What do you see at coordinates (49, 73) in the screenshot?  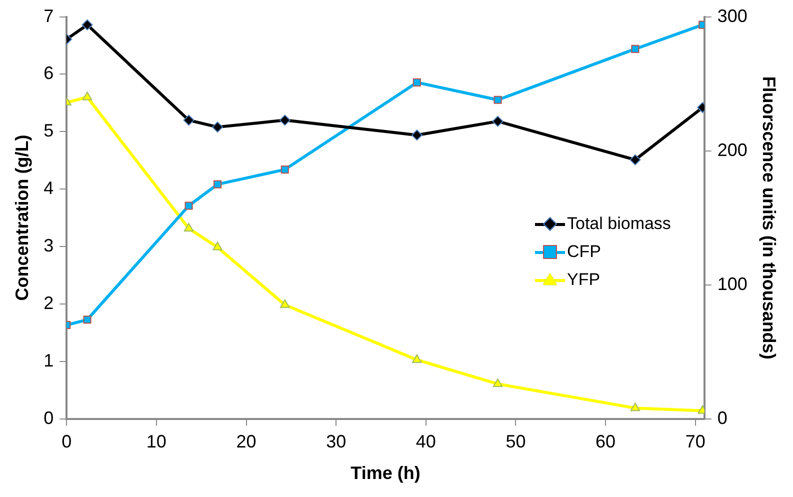 I see `y-tick-label: 6` at bounding box center [49, 73].